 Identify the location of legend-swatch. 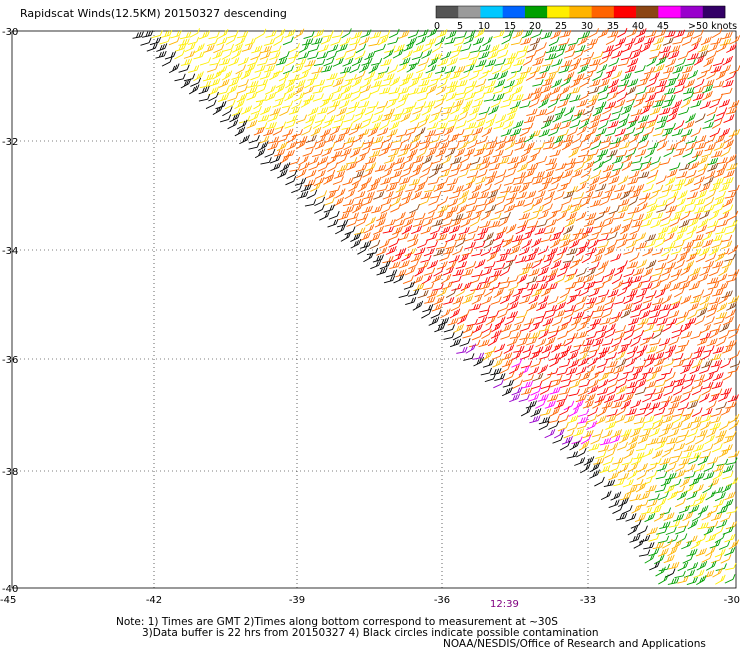
(514, 12).